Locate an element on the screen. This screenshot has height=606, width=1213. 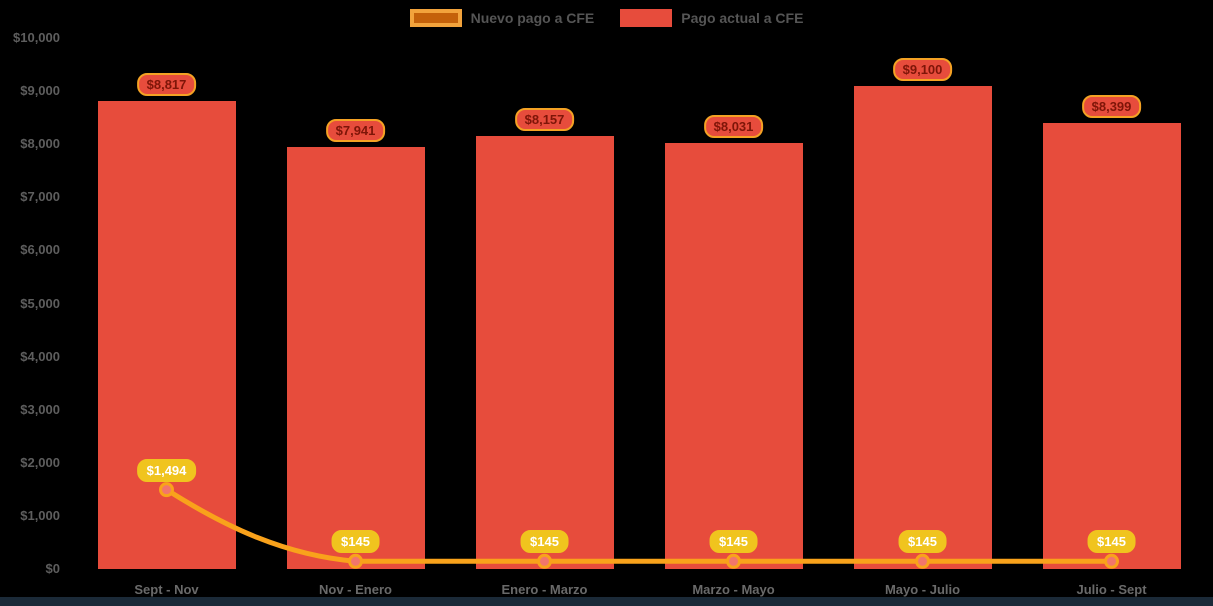
legend-label: Pago actual a CFE is located at coordinates (742, 18).